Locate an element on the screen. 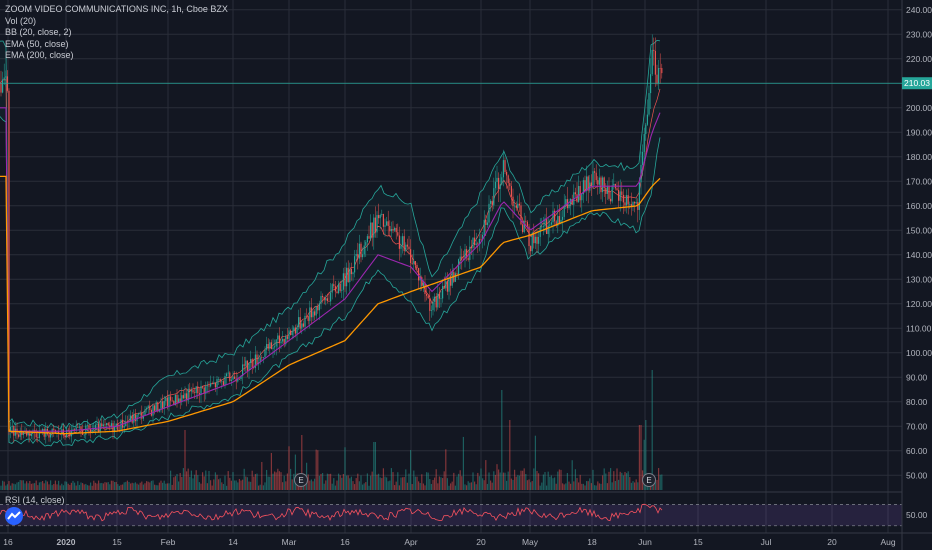 This screenshot has height=550, width=932. time-tick-label: Jul is located at coordinates (766, 542).